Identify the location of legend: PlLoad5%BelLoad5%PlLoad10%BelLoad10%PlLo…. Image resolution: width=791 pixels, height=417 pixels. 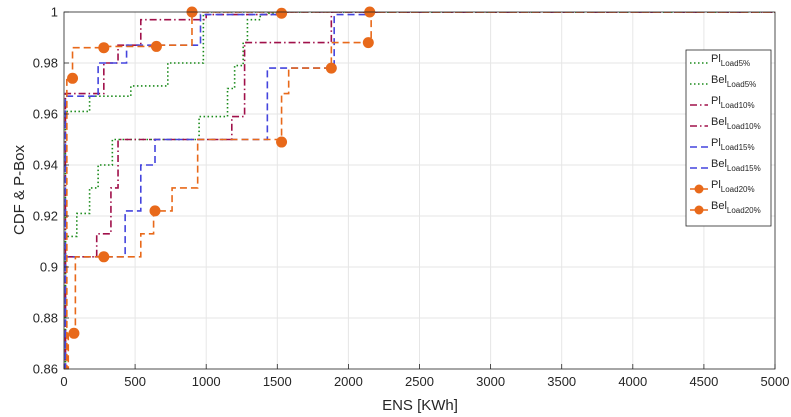
(728, 138).